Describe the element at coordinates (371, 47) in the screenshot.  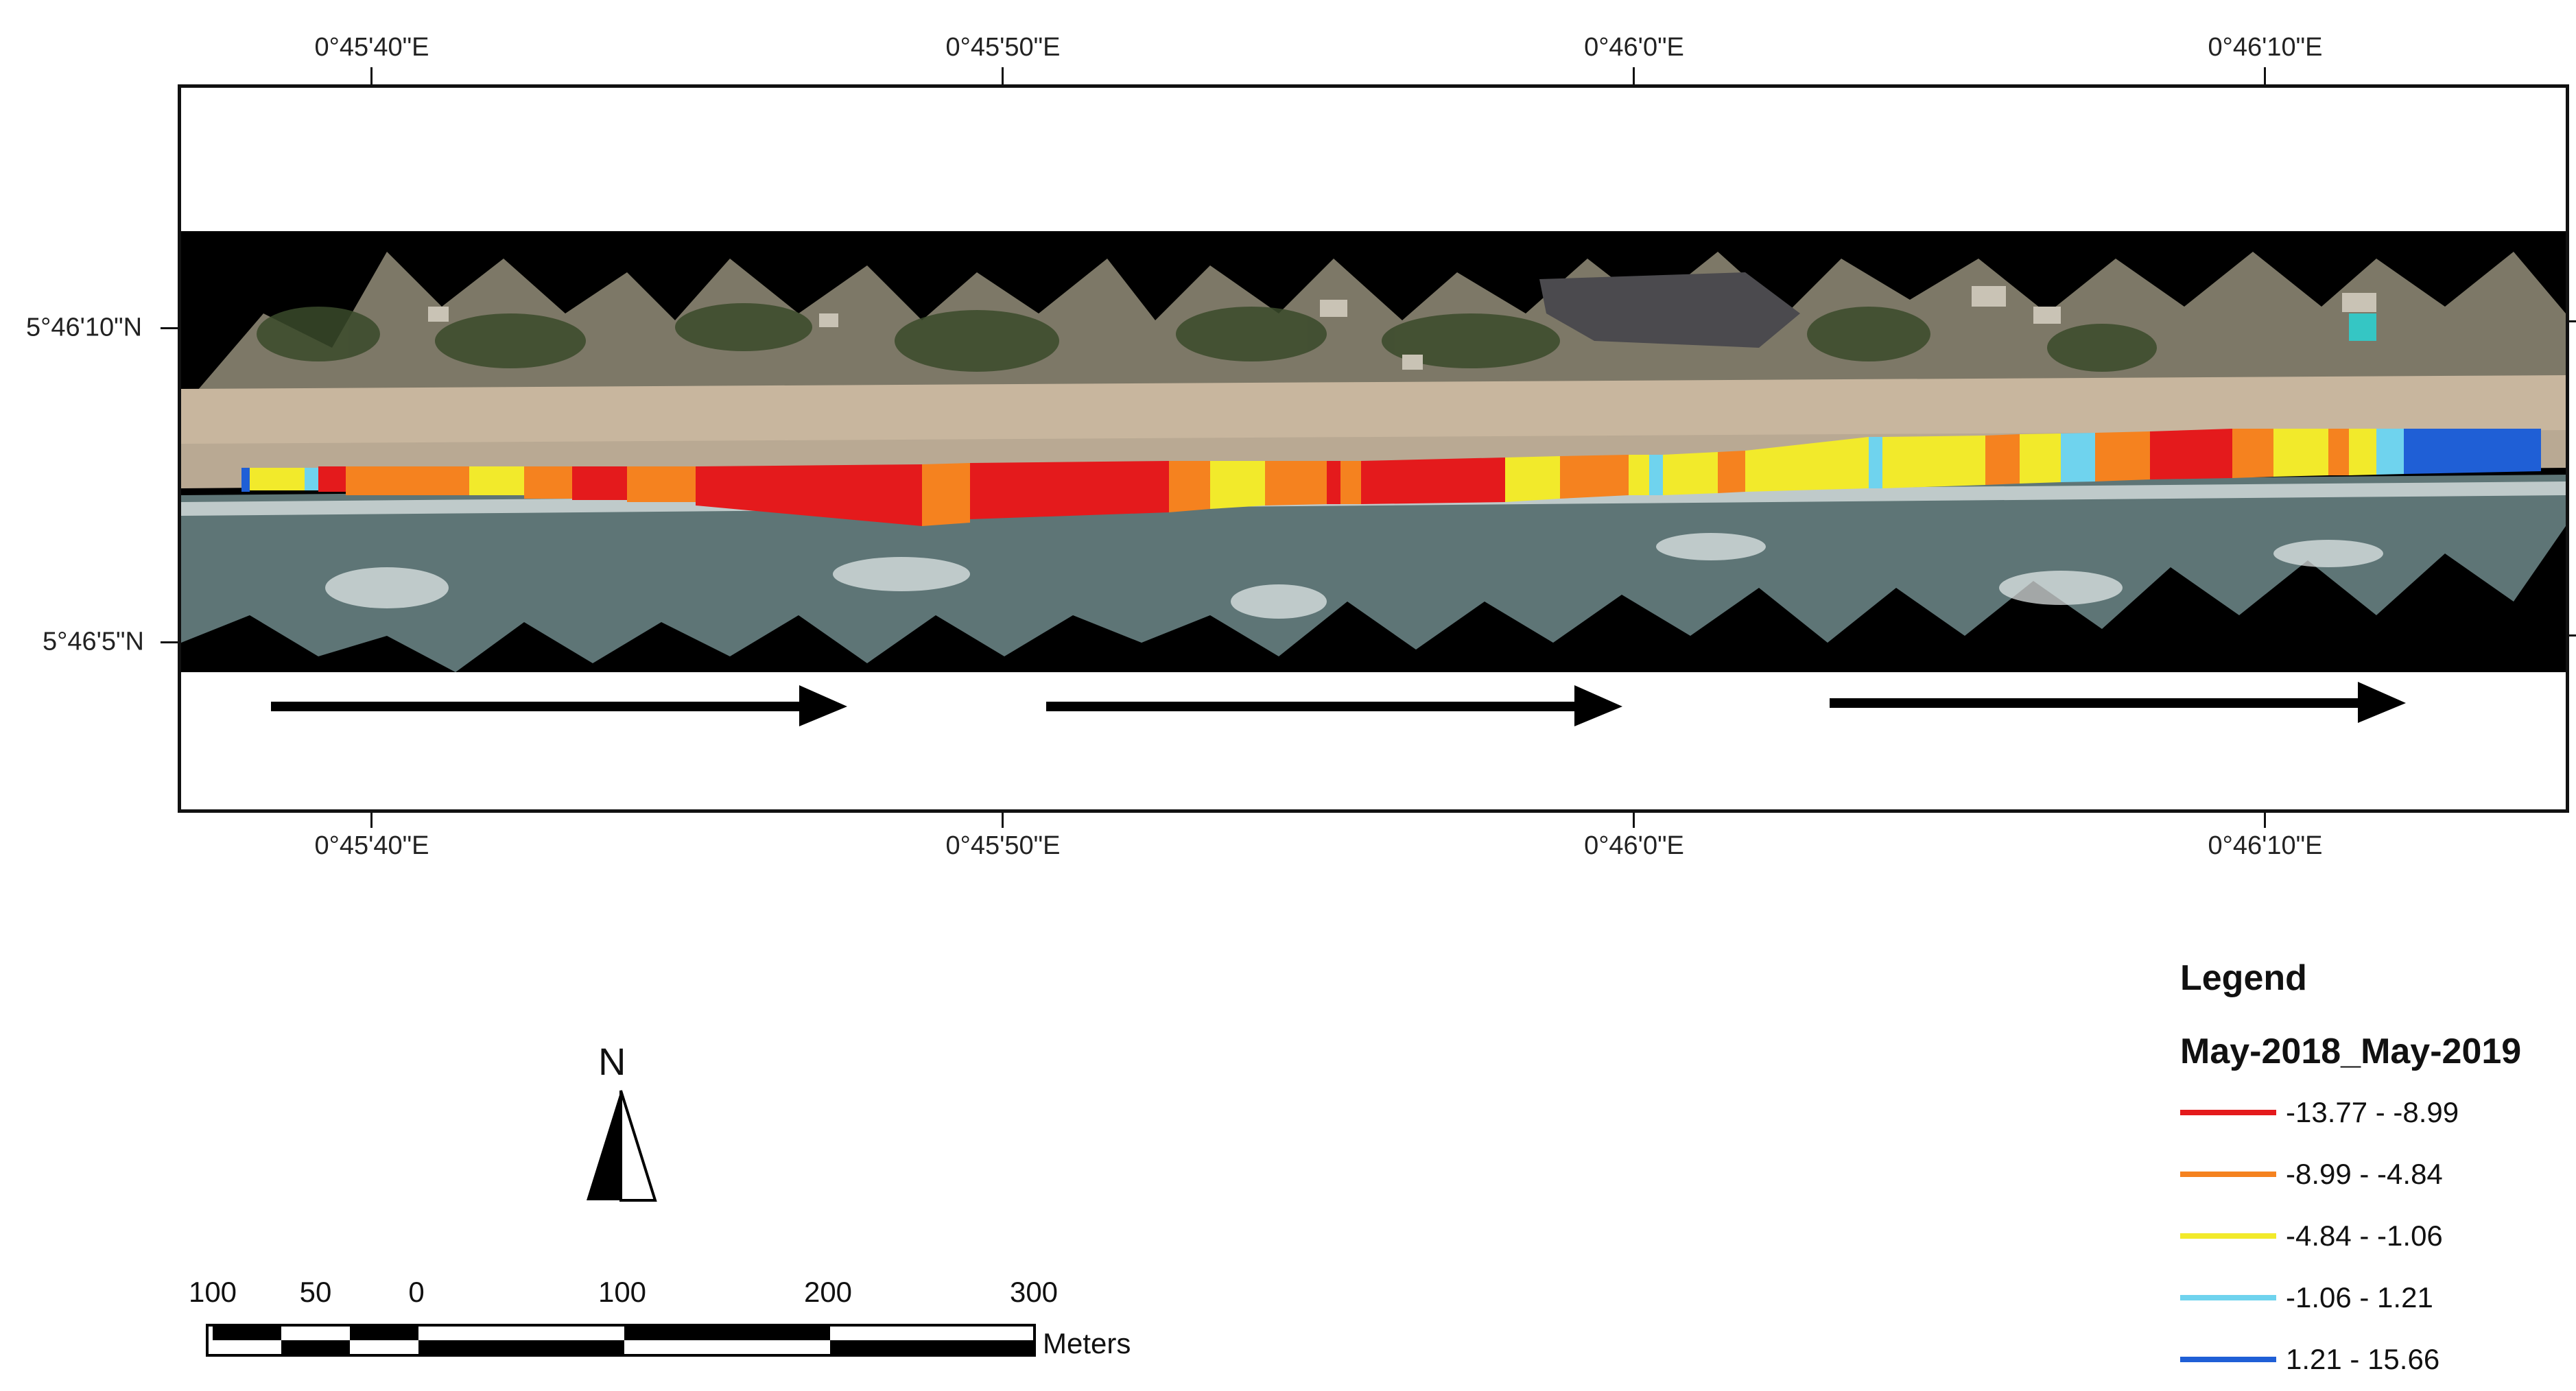
I see `coord-label-top: 0°45'40"E` at that location.